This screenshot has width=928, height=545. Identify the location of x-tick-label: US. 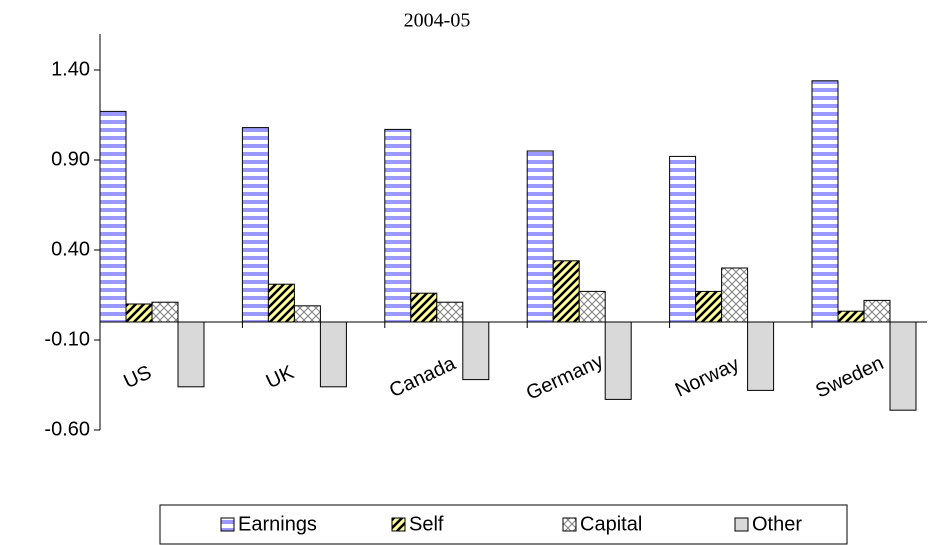
(137, 378).